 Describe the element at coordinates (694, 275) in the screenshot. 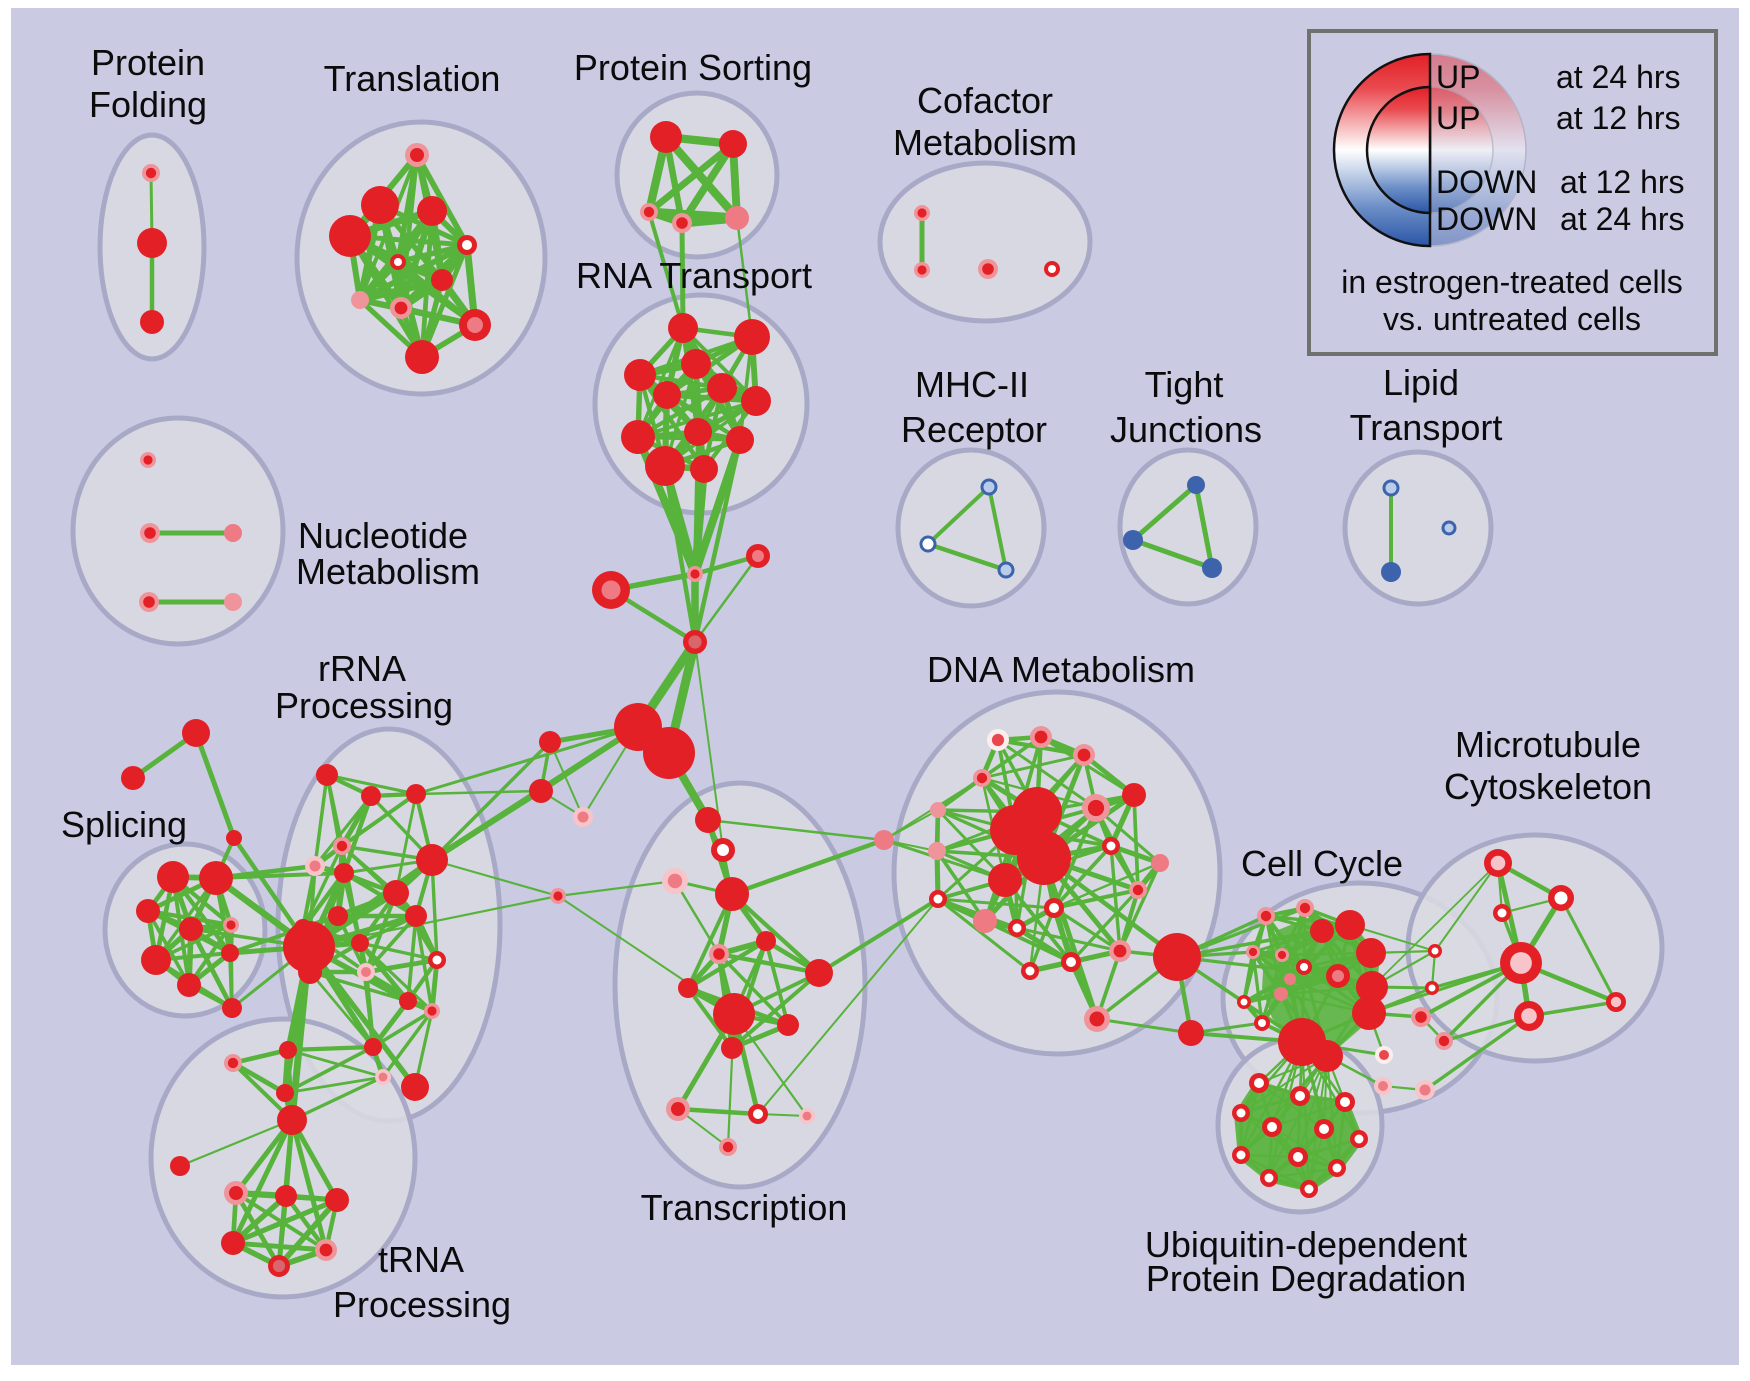

I see `svg-text: RNA Transport` at that location.